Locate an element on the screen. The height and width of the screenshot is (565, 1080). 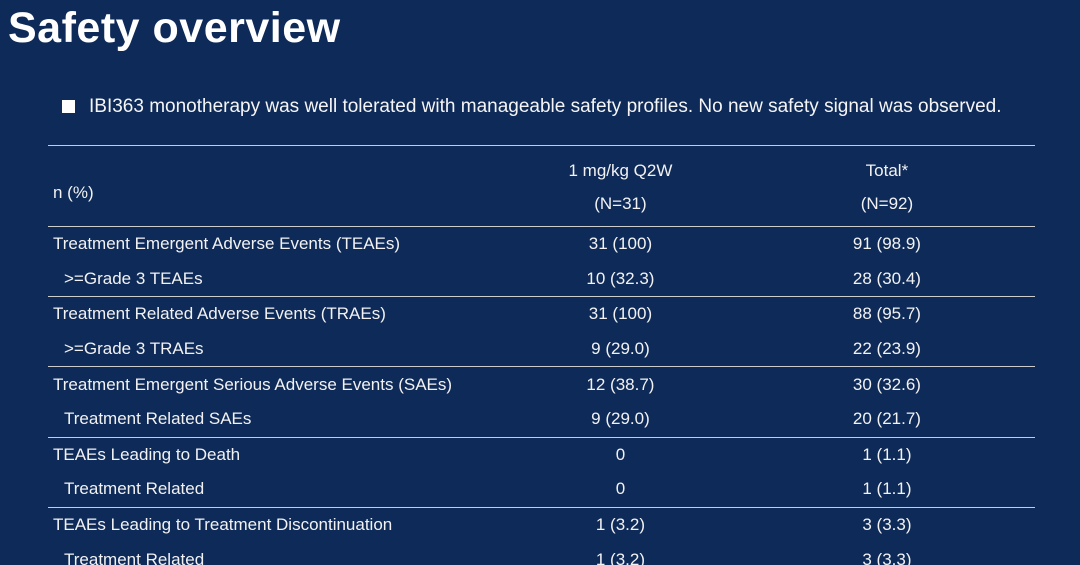
bullet-square-icon is located at coordinates (68, 106).